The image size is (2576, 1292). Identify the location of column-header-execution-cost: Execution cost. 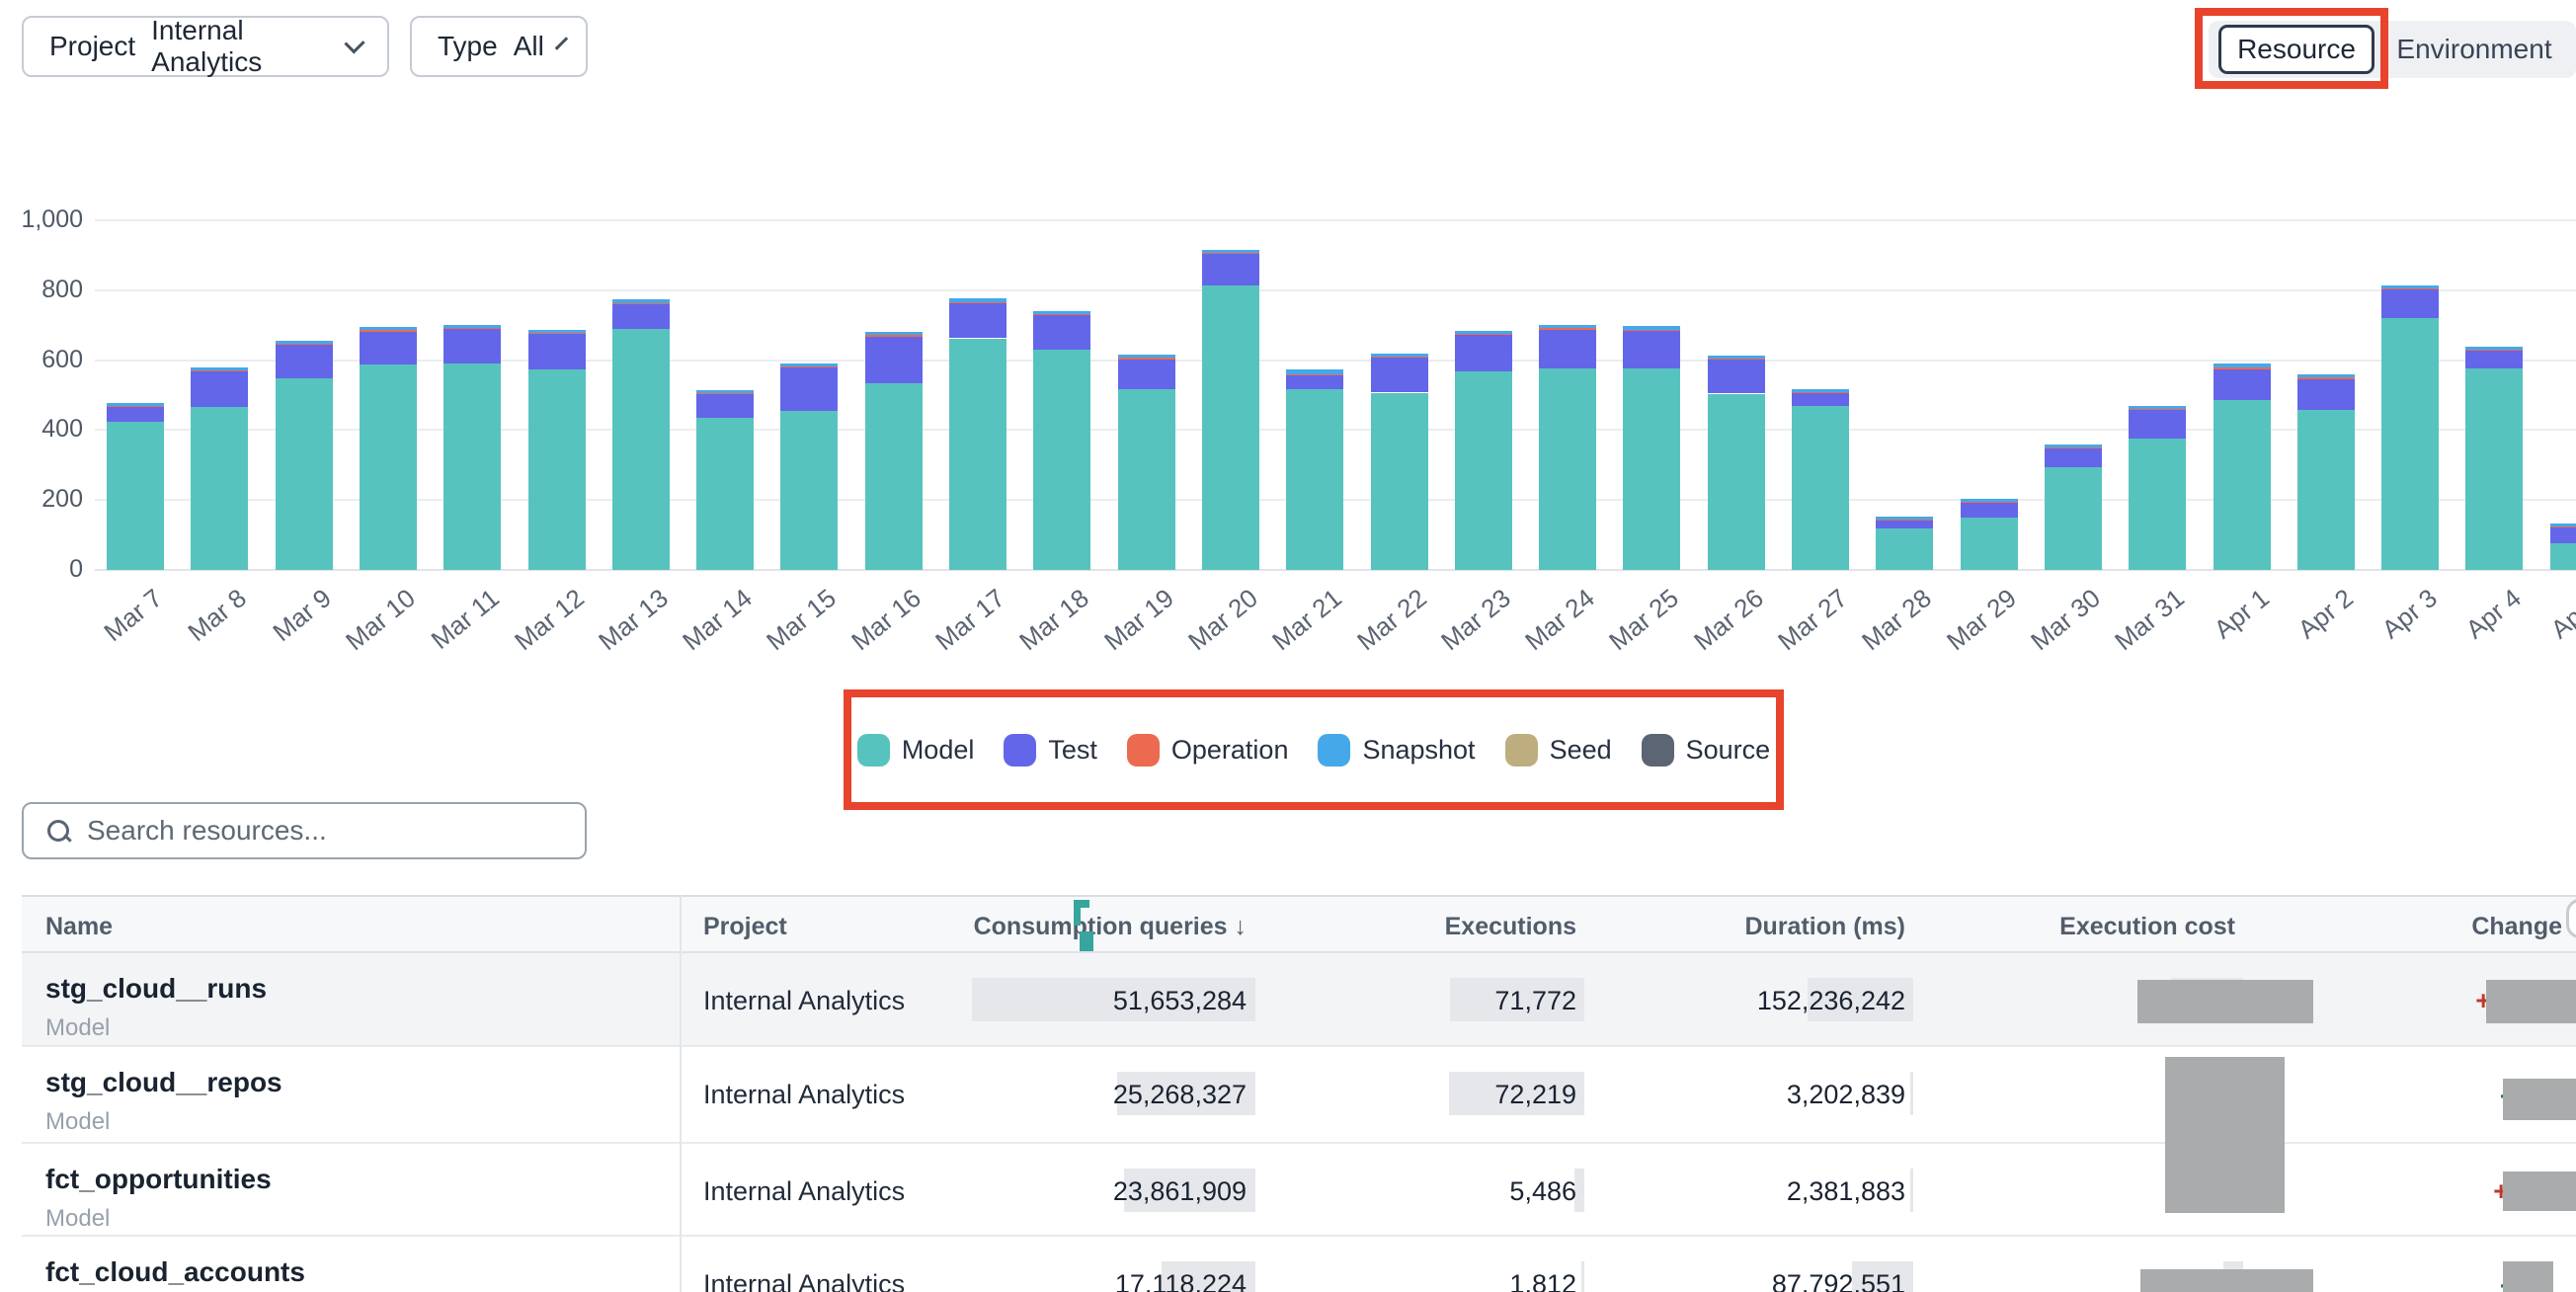
(2147, 926).